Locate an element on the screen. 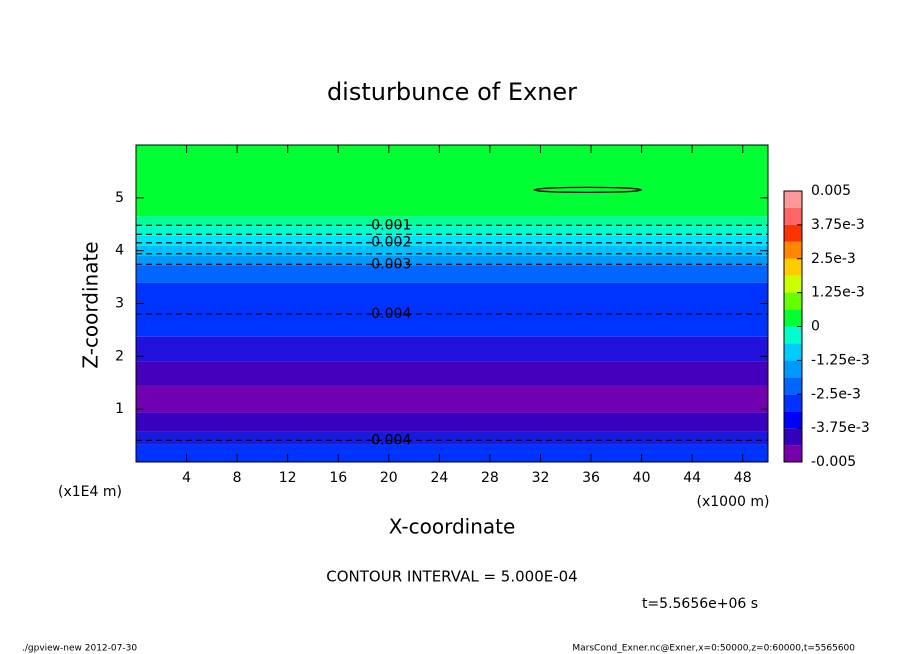 Image resolution: width=904 pixels, height=654 pixels. y-tick-label: 5 is located at coordinates (119, 198).